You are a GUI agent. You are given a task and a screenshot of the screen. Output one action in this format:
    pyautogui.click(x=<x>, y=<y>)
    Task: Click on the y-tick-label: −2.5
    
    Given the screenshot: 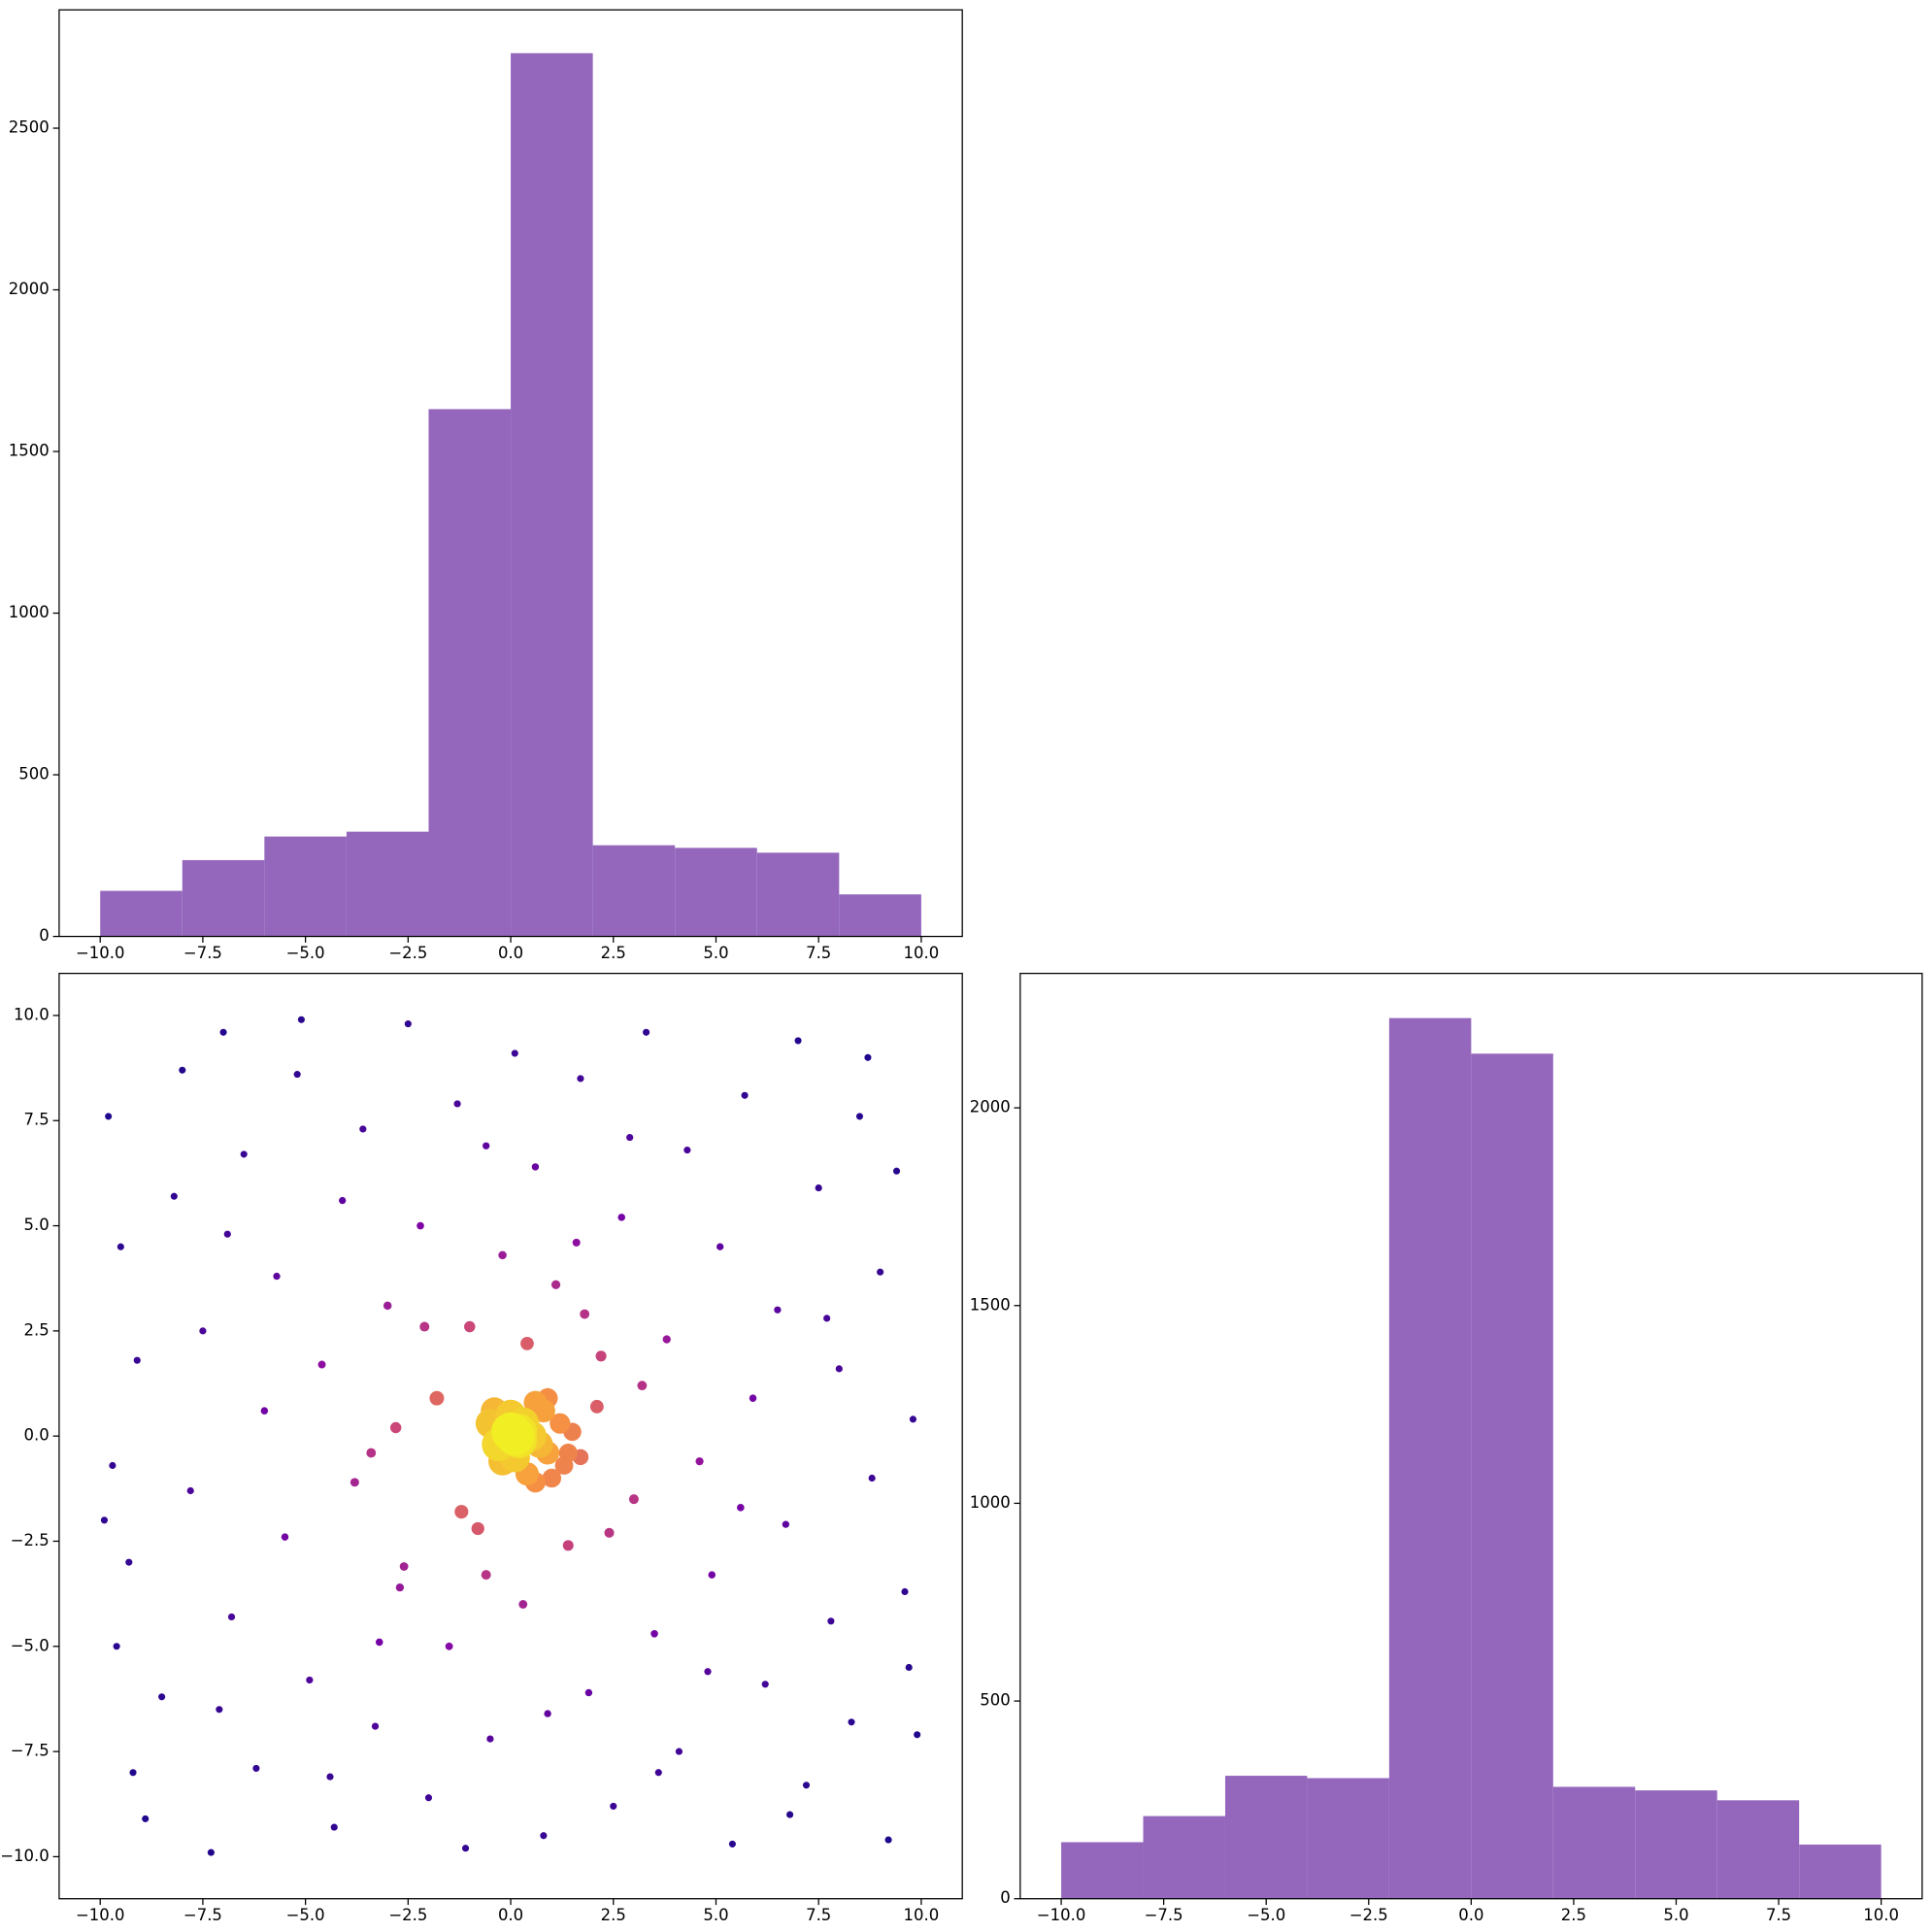 What is the action you would take?
    pyautogui.click(x=30, y=1540)
    